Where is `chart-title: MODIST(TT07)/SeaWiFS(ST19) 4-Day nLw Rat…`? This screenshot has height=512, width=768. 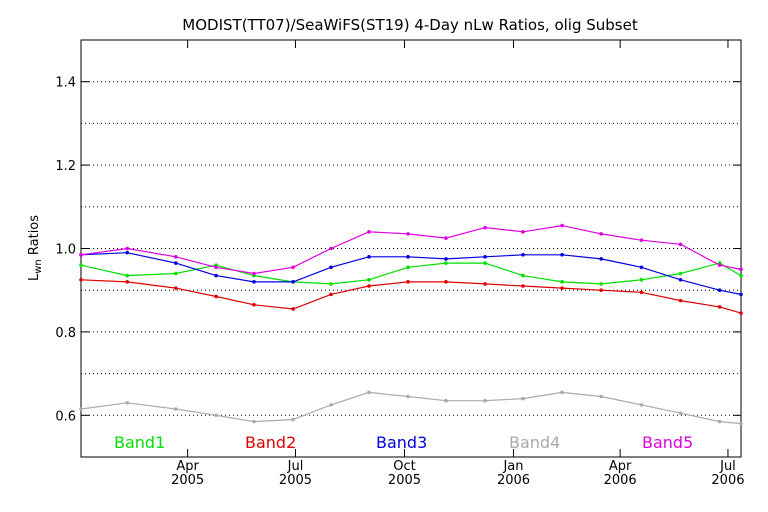
chart-title: MODIST(TT07)/SeaWiFS(ST19) 4-Day nLw Rat… is located at coordinates (410, 25).